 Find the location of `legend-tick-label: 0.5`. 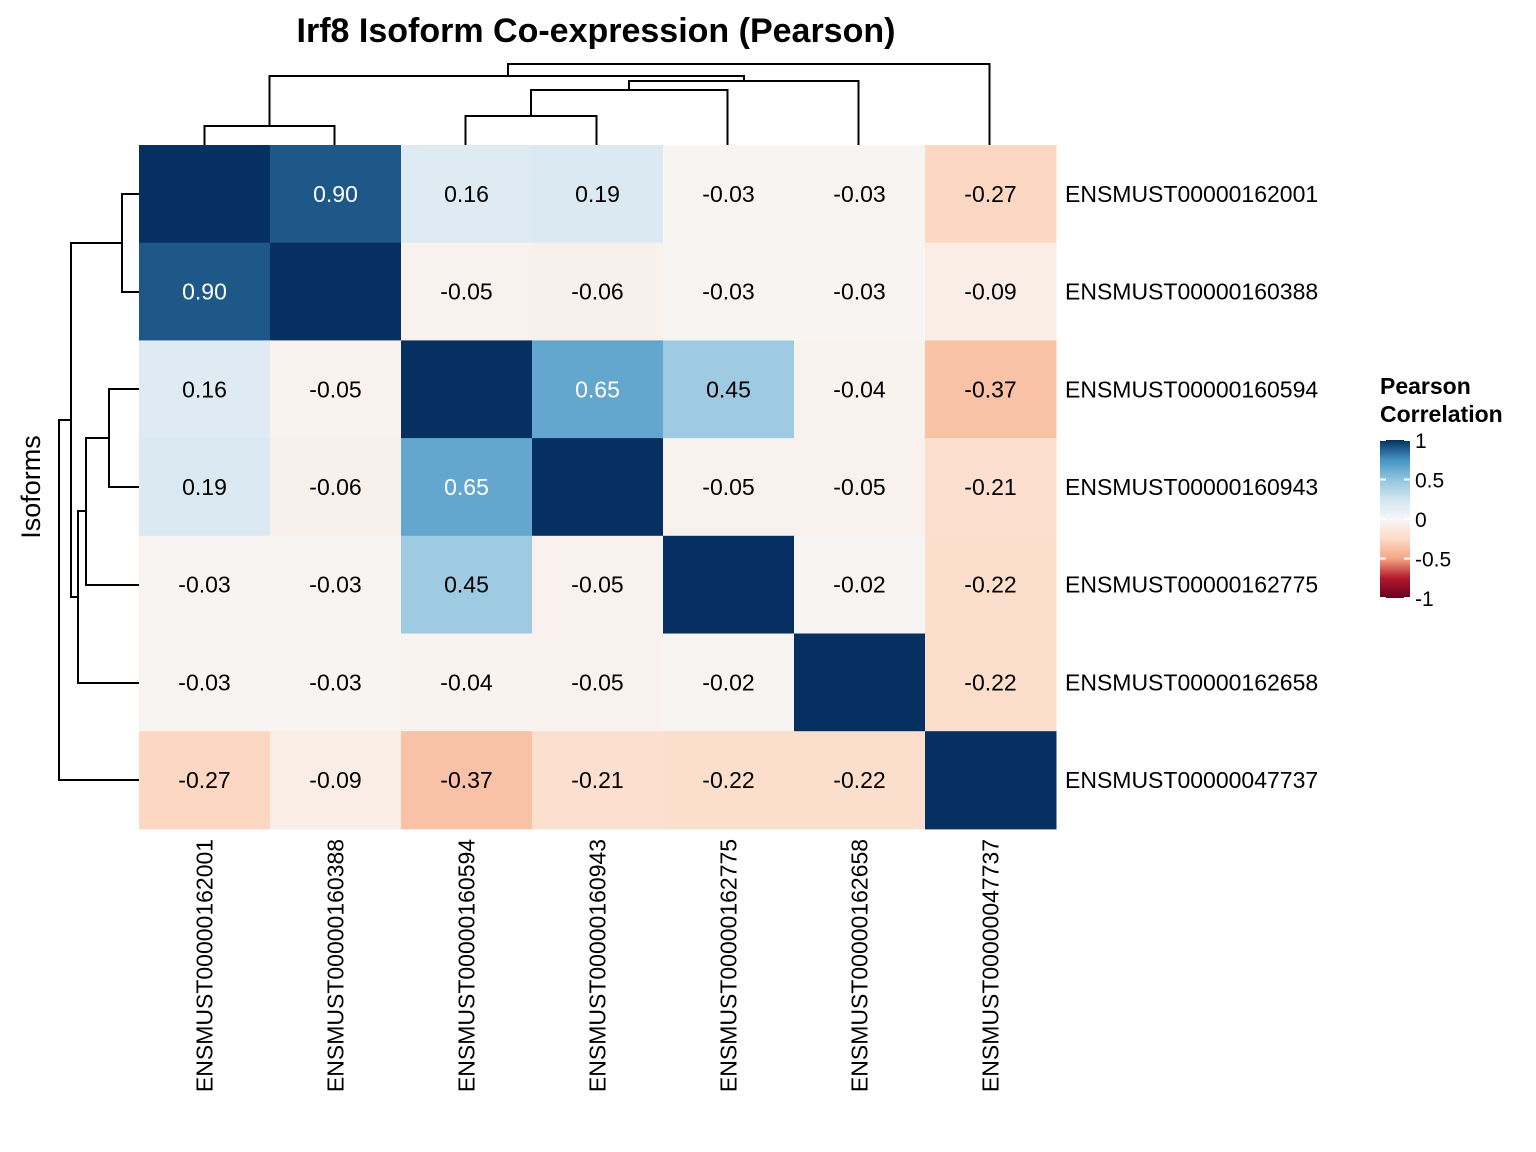

legend-tick-label: 0.5 is located at coordinates (1429, 481).